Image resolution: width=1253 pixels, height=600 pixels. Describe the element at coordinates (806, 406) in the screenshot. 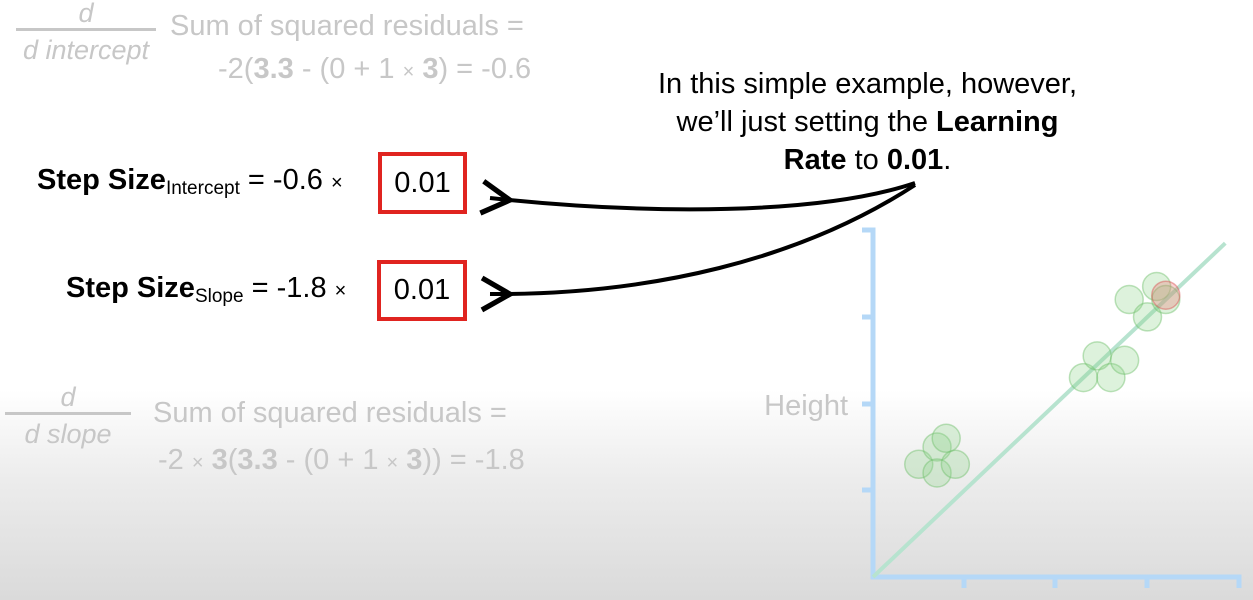

I see `y-axis-label: Height` at that location.